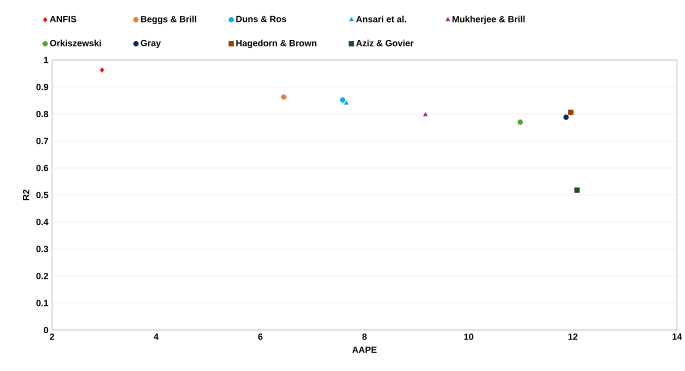 This screenshot has width=685, height=371. Describe the element at coordinates (42, 222) in the screenshot. I see `y-tick-label: 0.4` at that location.